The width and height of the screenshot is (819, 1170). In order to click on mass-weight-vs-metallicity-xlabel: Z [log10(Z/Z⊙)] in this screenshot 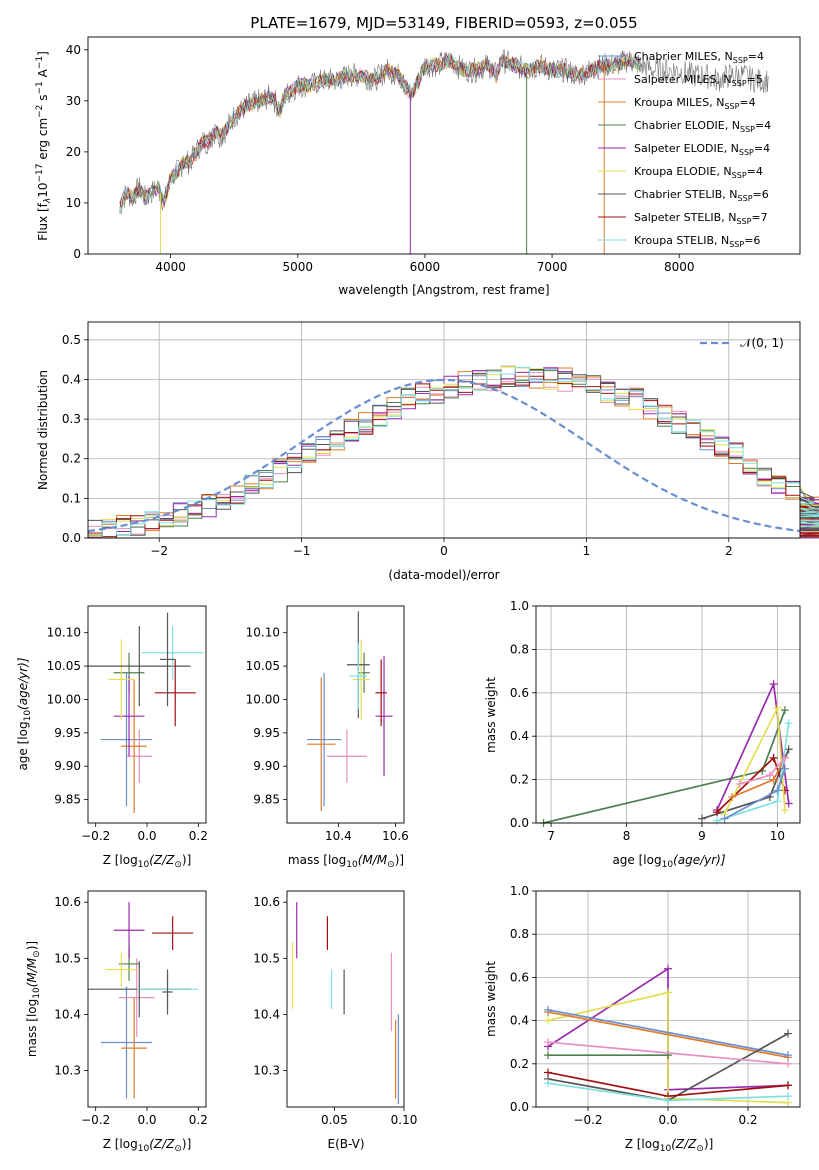, I will do `click(669, 1145)`.